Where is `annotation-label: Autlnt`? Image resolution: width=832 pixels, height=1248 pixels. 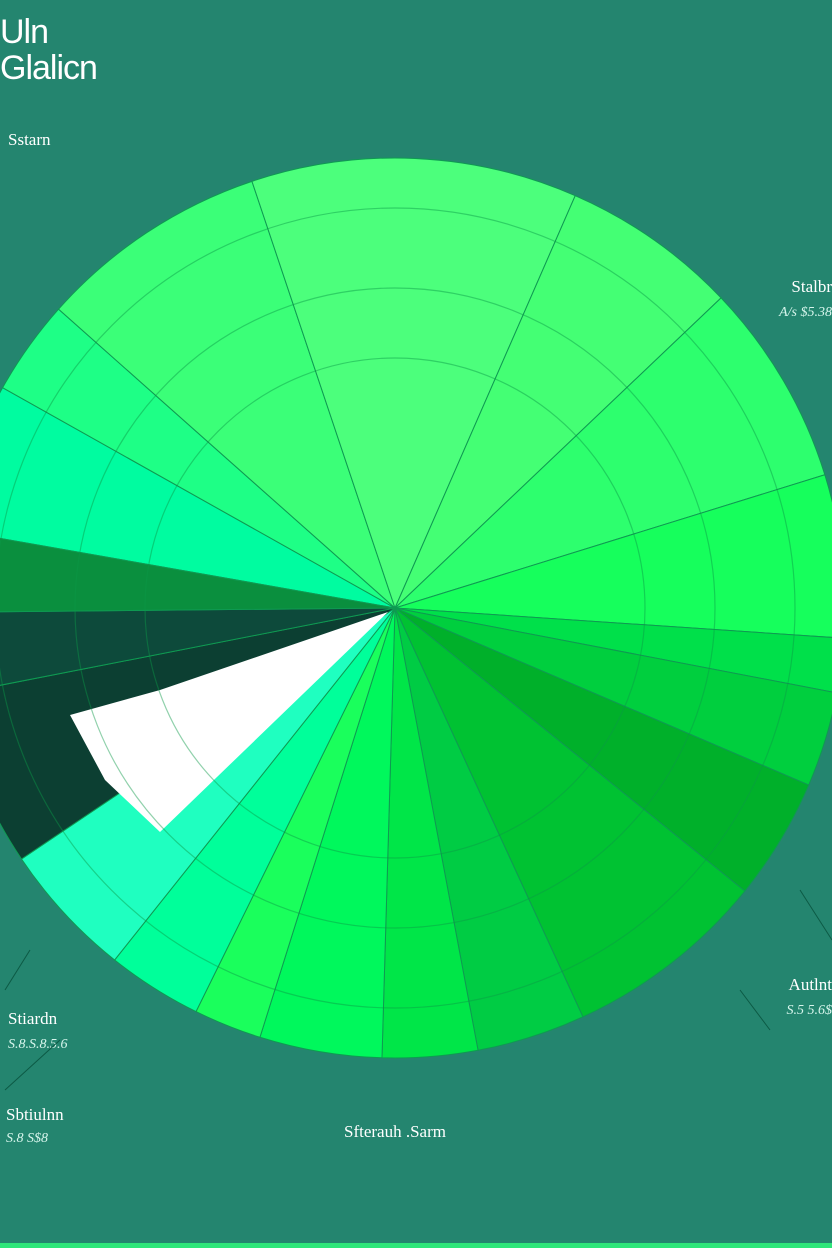
annotation-label: Autlnt is located at coordinates (810, 984).